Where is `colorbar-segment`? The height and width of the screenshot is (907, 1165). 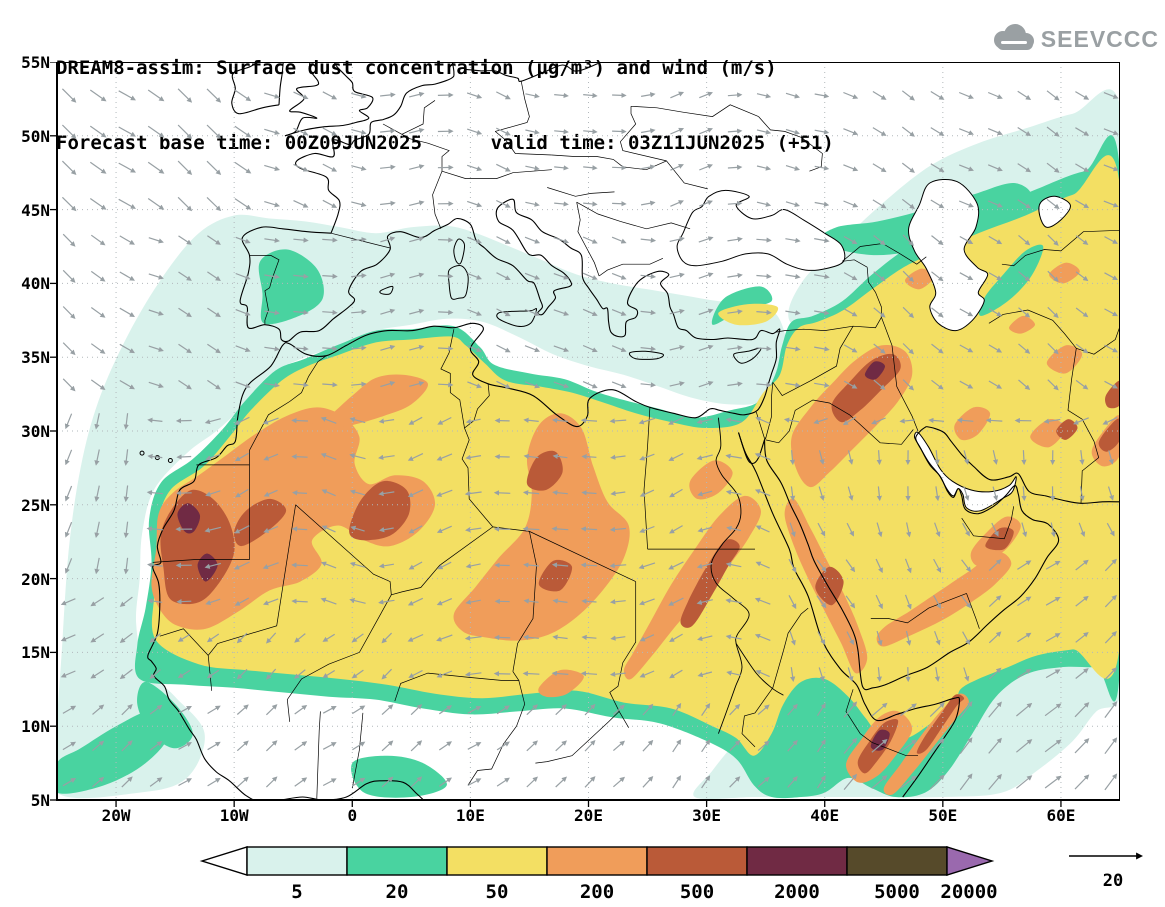
colorbar-segment is located at coordinates (297, 861).